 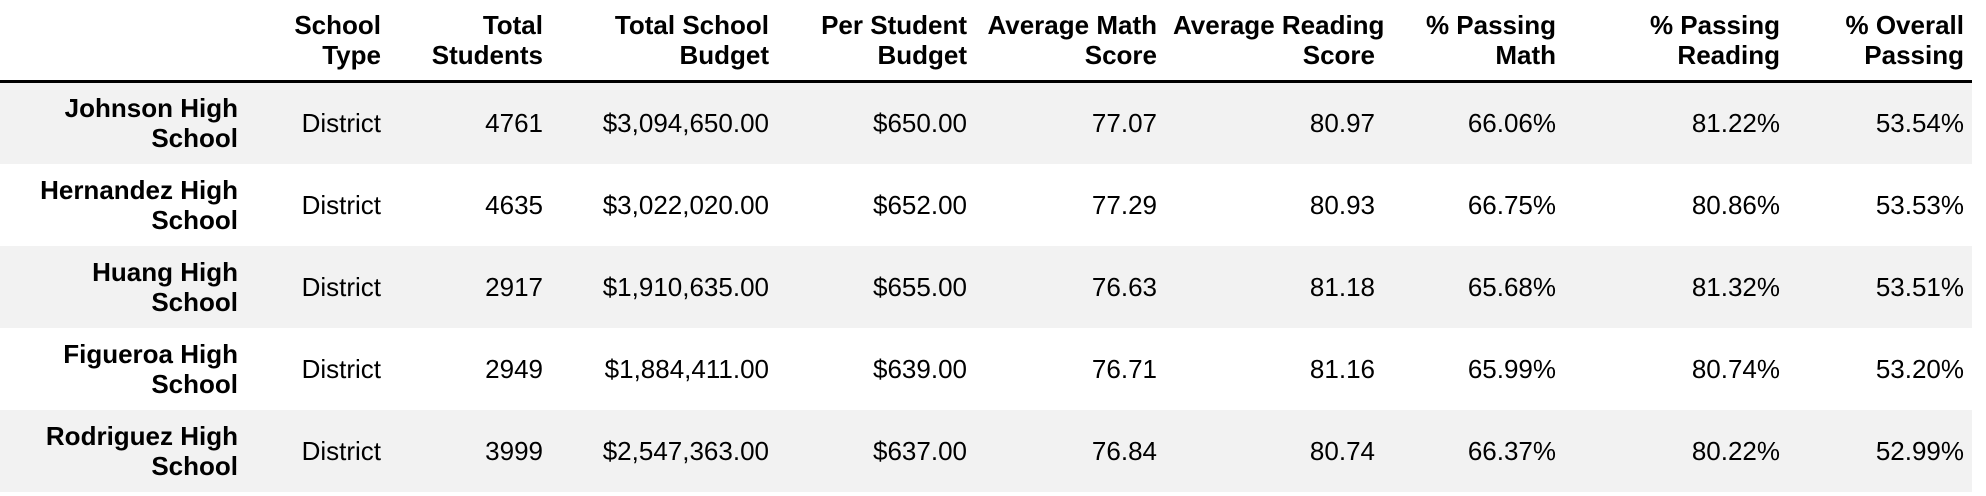 I want to click on table-cell: 80.22%, so click(x=1735, y=450).